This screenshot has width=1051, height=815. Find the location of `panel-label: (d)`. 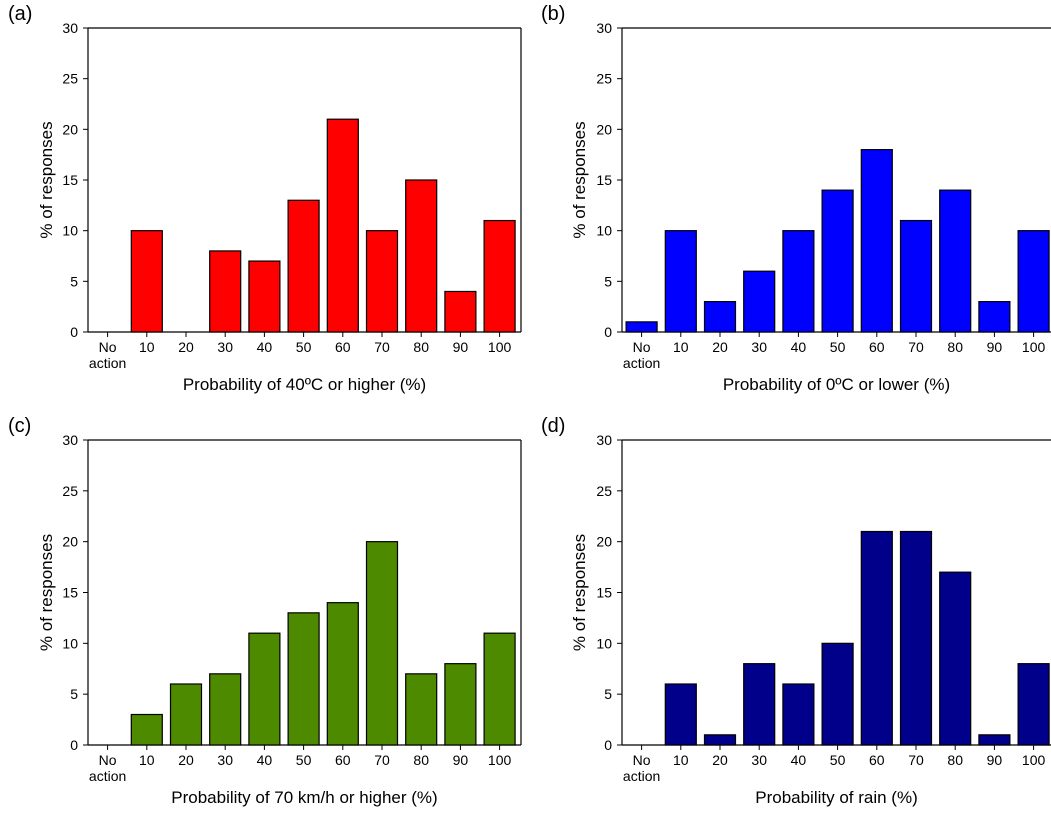

panel-label: (d) is located at coordinates (553, 426).